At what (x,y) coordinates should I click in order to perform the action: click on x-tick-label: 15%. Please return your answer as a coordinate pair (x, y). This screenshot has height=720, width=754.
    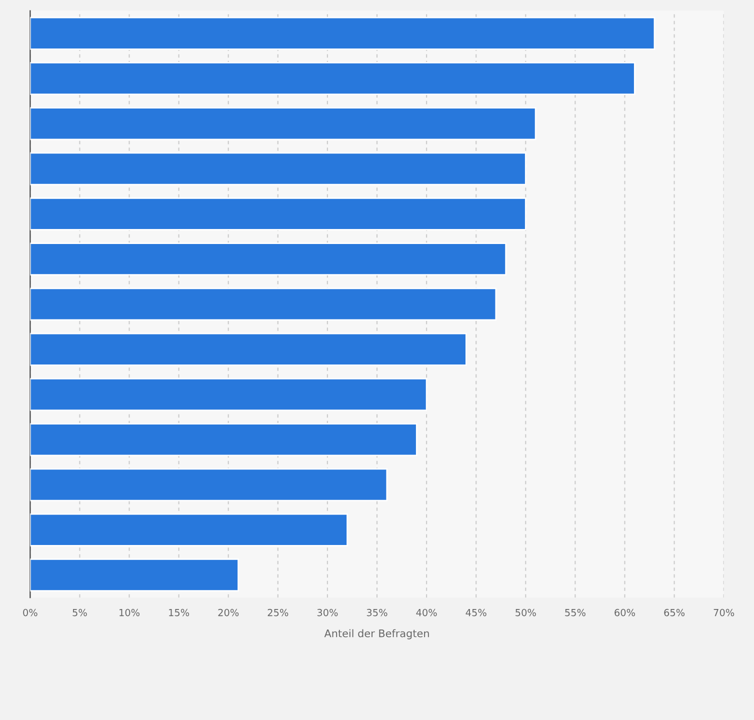
    Looking at the image, I should click on (179, 612).